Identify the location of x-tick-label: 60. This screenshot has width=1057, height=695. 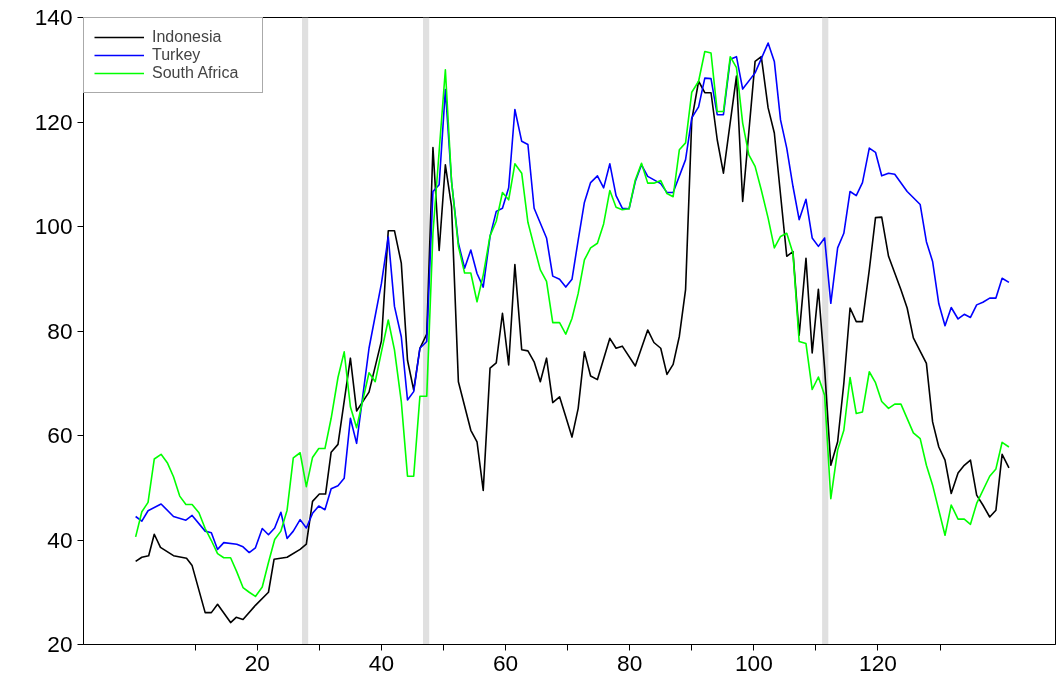
(505, 662).